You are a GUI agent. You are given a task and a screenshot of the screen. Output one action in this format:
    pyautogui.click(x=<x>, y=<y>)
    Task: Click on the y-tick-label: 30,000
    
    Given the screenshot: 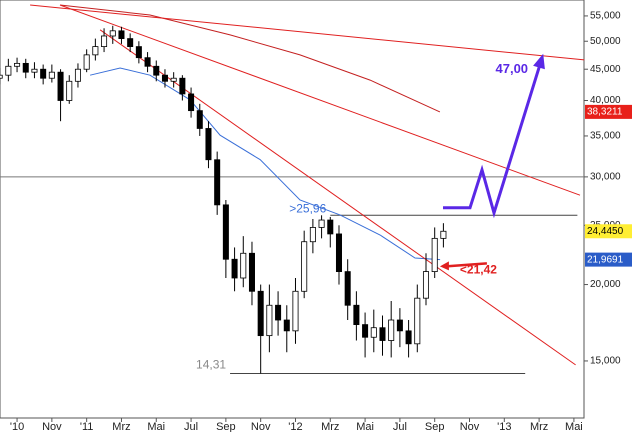 What is the action you would take?
    pyautogui.click(x=605, y=177)
    